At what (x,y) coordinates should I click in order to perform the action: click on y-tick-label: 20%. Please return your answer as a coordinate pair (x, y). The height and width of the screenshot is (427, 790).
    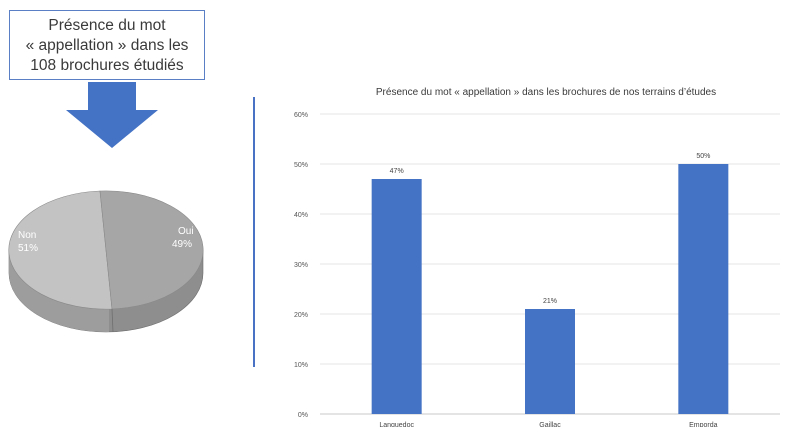
    Looking at the image, I should click on (301, 315).